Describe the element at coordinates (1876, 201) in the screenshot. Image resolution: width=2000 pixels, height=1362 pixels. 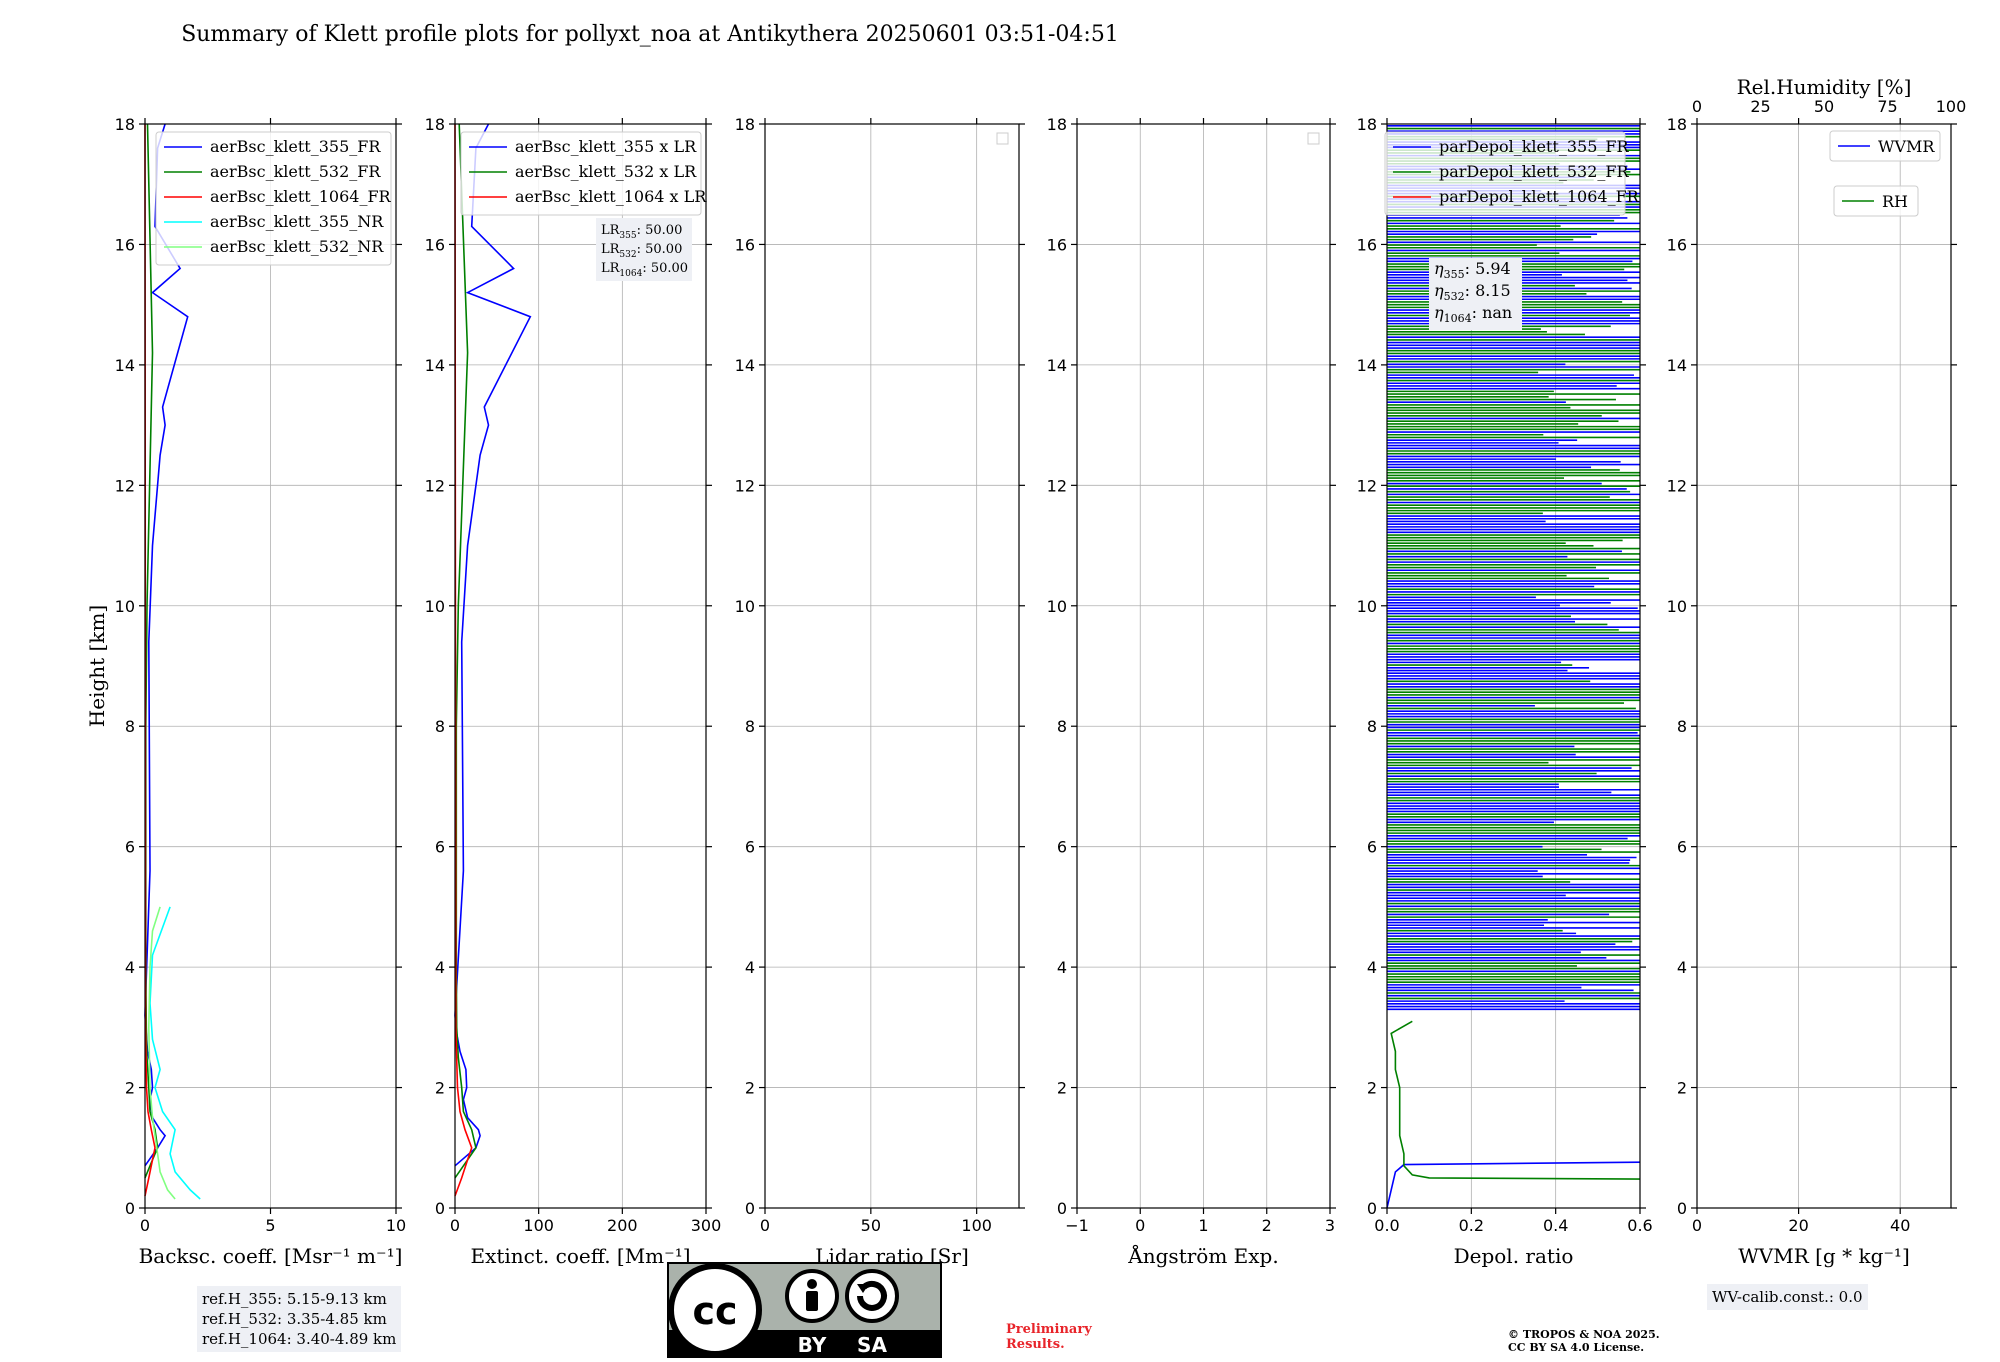
I see `legend-rh: RH` at that location.